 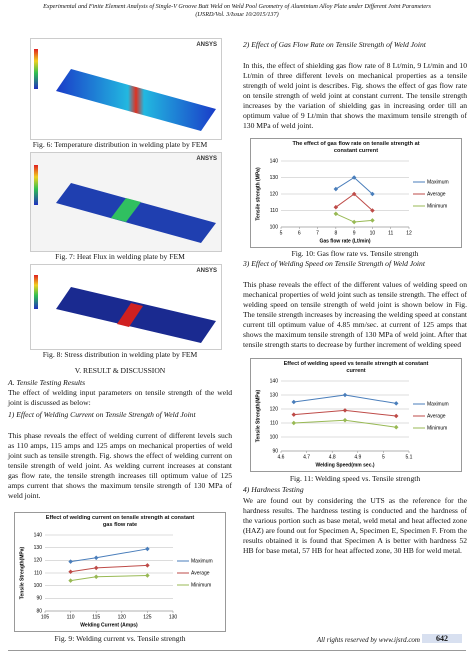 What do you see at coordinates (306, 457) in the screenshot?
I see `x-tick-label: 4.7` at bounding box center [306, 457].